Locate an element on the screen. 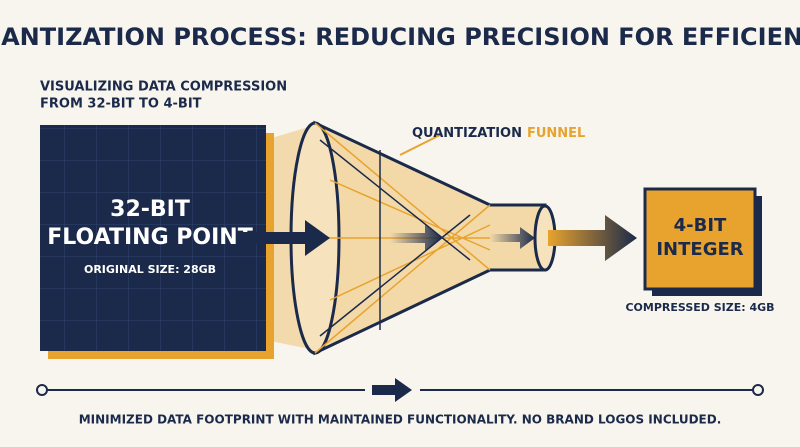  output-label: INTEGER is located at coordinates (699, 249).